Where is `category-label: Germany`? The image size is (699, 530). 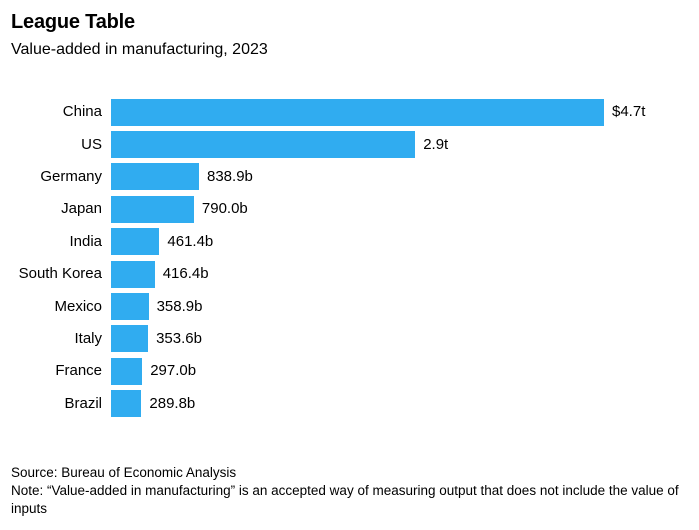
category-label: Germany is located at coordinates (71, 176).